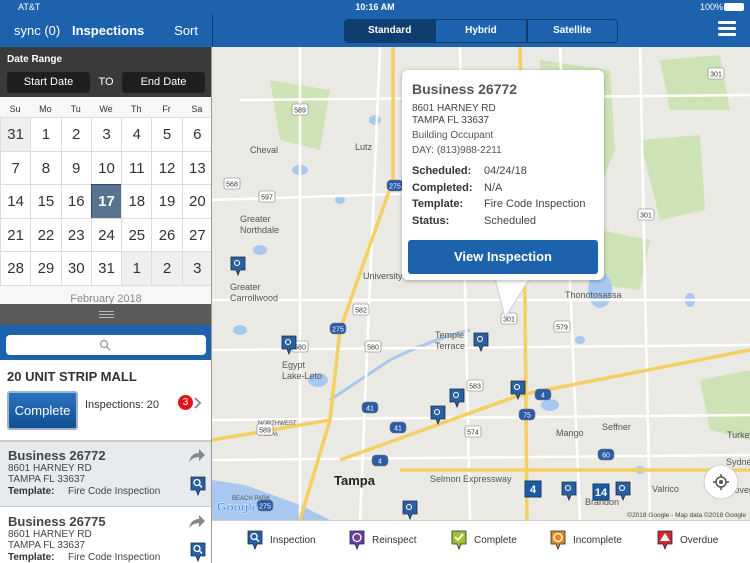  Describe the element at coordinates (186, 30) in the screenshot. I see `sort-button: Sort` at that location.